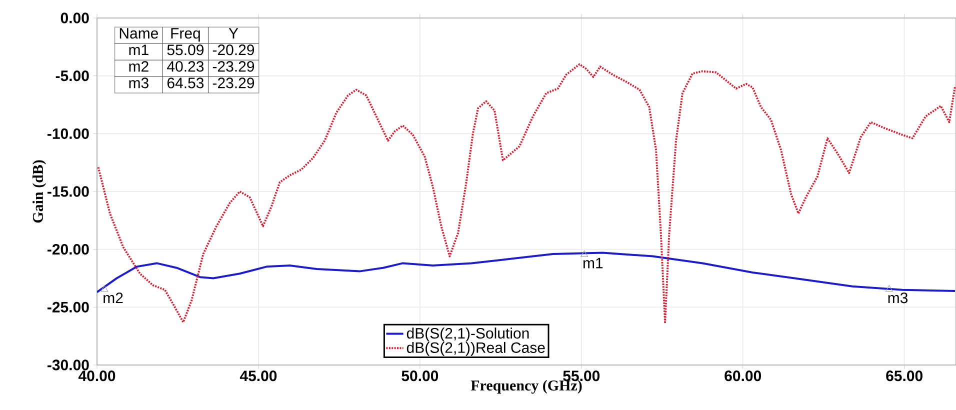 The width and height of the screenshot is (956, 410). What do you see at coordinates (68, 249) in the screenshot?
I see `y-tick-label: -20.00` at bounding box center [68, 249].